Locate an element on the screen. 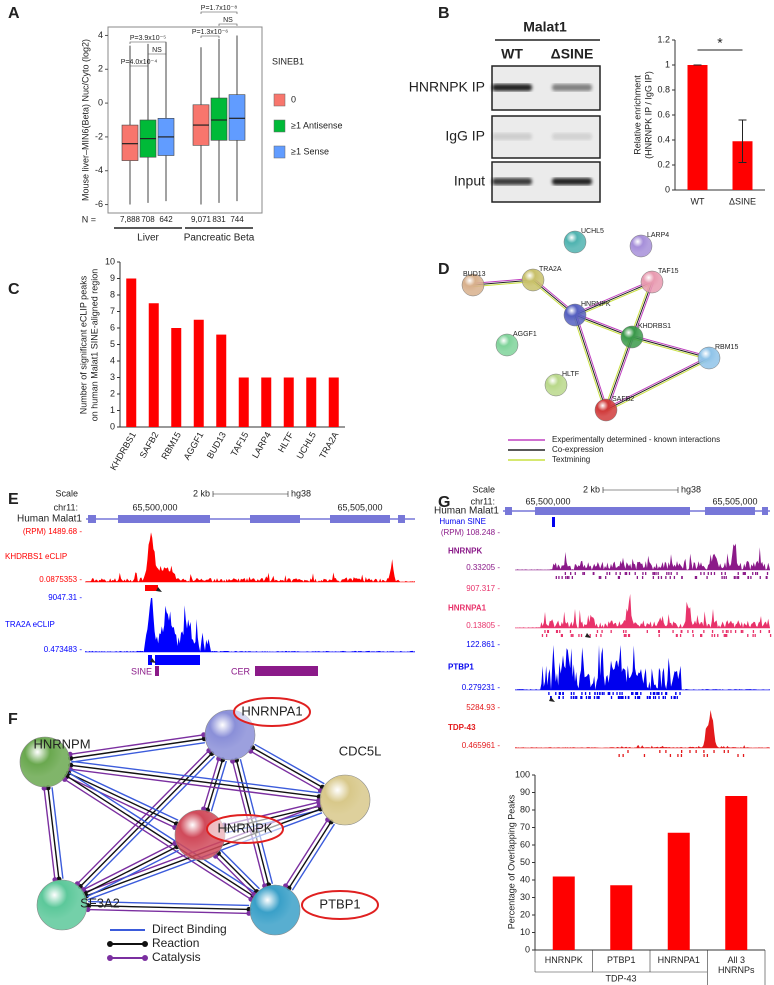 Image resolution: width=774 pixels, height=985 pixels. y-tick-label: 0 is located at coordinates (112, 426).